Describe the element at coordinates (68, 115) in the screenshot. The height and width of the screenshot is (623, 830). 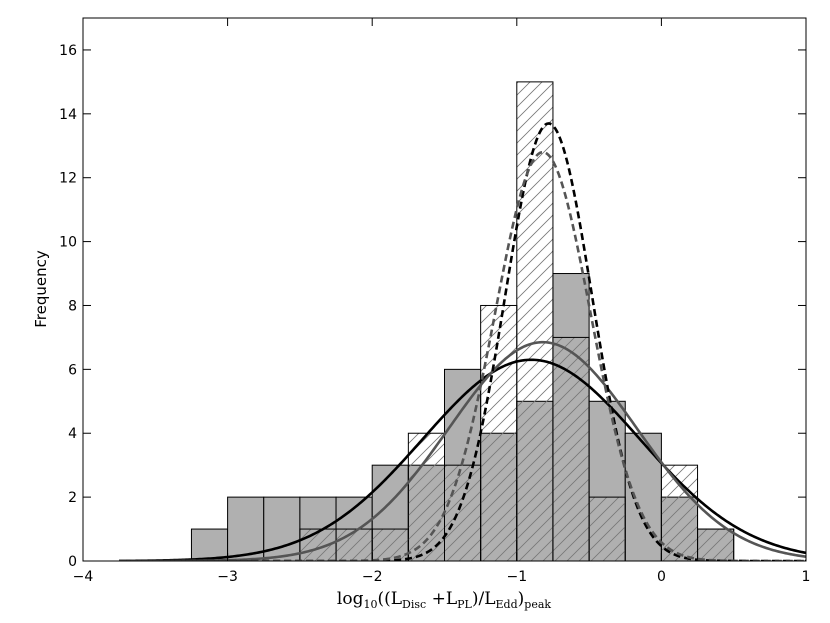
I see `y-tick-label: 14` at that location.